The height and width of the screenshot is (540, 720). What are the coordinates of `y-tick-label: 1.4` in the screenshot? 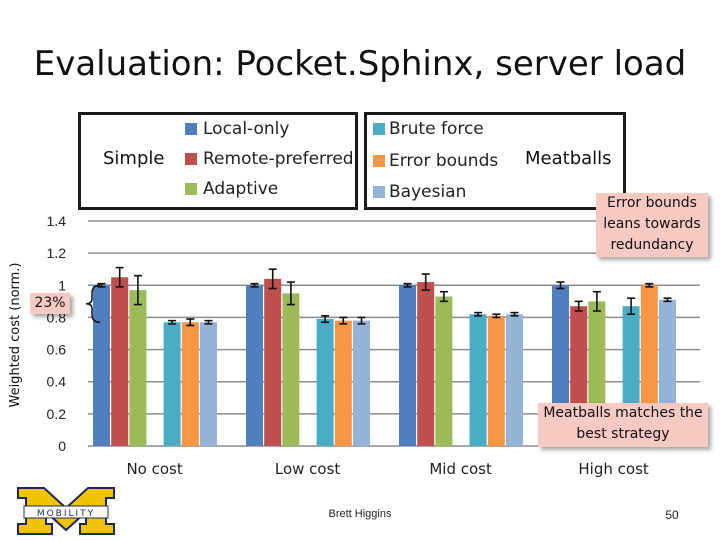 It's located at (57, 221).